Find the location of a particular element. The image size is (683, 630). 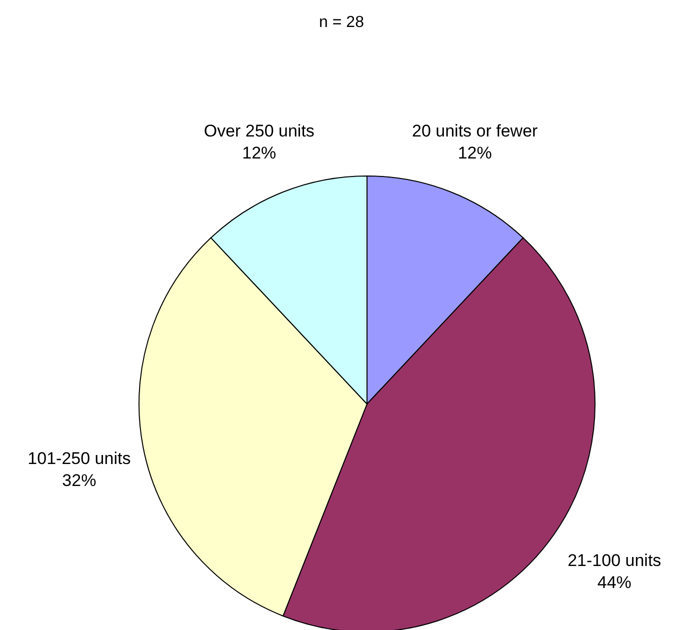

chart-title: n = 28 is located at coordinates (341, 22).